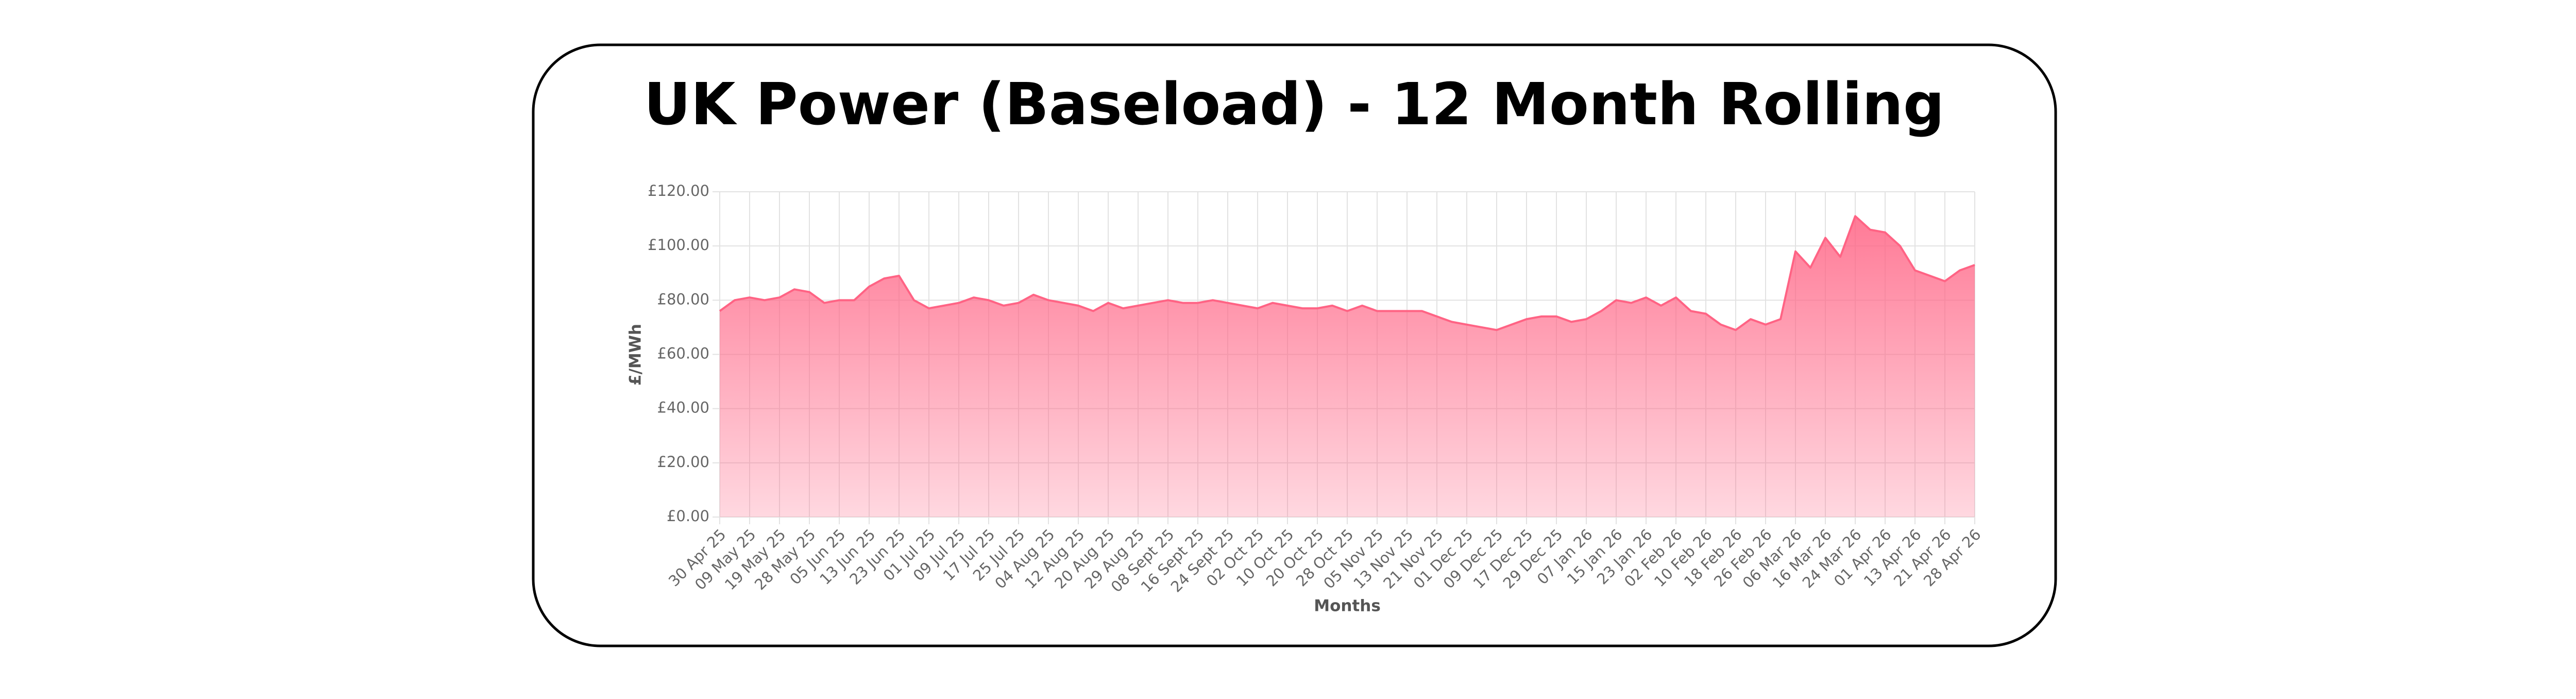 Image resolution: width=2576 pixels, height=699 pixels. Describe the element at coordinates (678, 245) in the screenshot. I see `y-tick-label: £100.00` at that location.